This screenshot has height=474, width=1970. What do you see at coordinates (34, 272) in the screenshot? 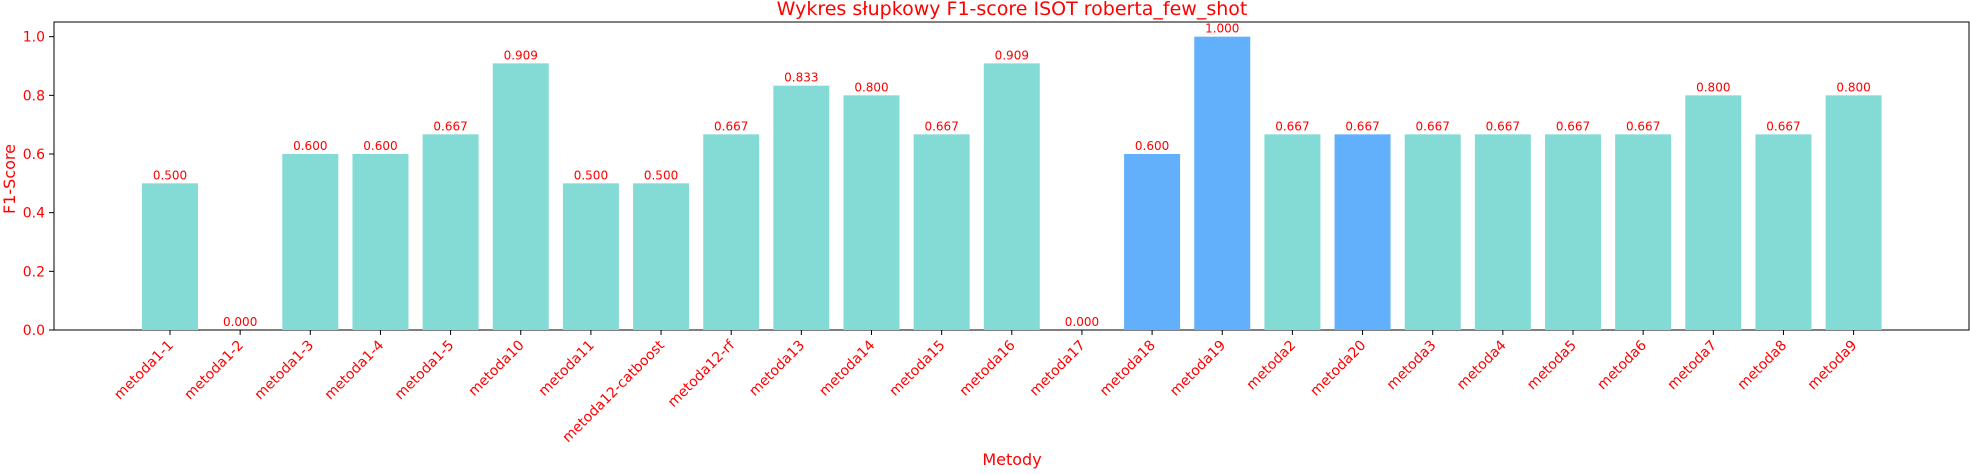
I see `y-tick-label: 0.2` at bounding box center [34, 272].